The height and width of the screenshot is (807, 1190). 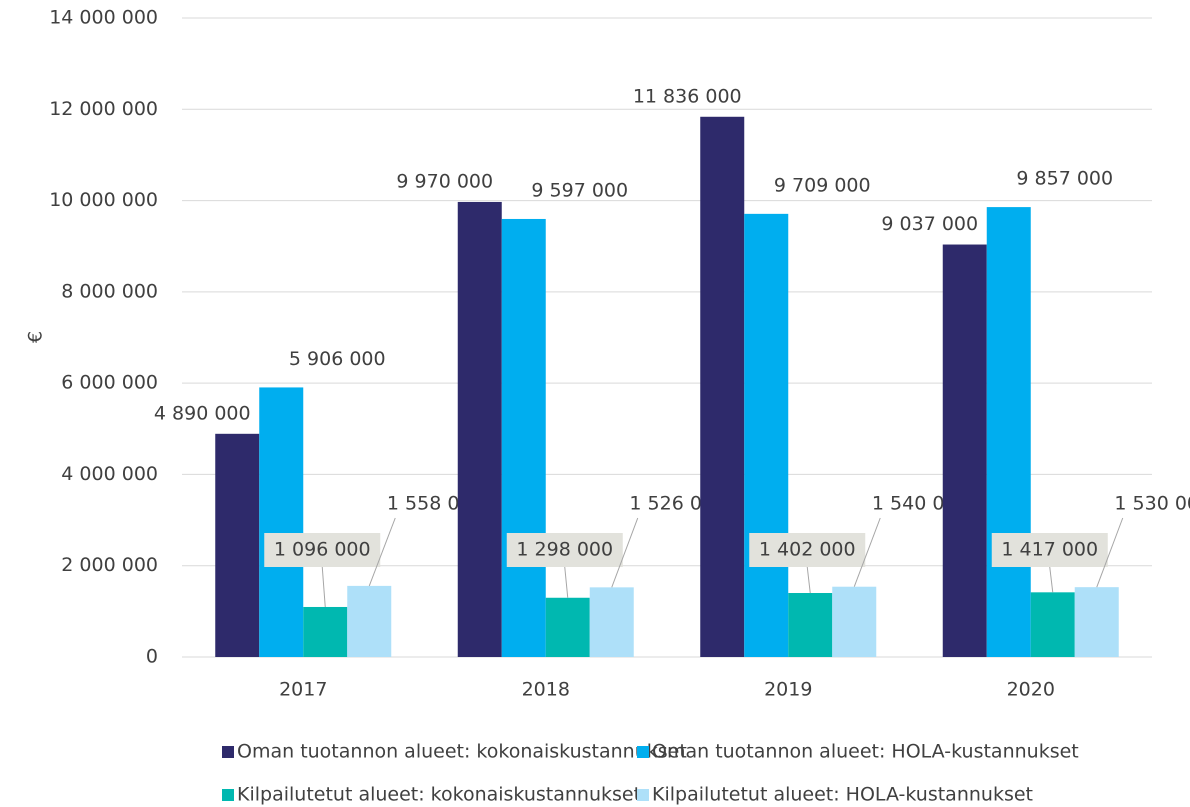 What do you see at coordinates (1031, 690) in the screenshot?
I see `x-tick-label: 2020` at bounding box center [1031, 690].